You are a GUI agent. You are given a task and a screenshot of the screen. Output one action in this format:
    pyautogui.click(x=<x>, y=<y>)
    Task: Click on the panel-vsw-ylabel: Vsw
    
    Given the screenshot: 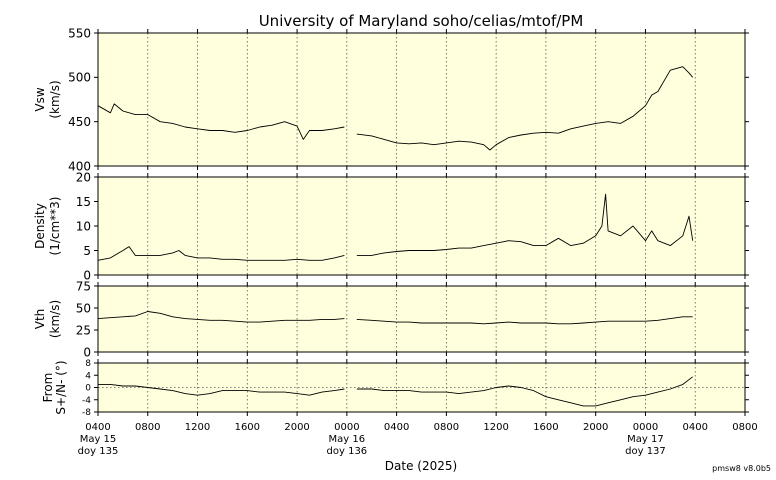 What is the action you would take?
    pyautogui.click(x=40, y=99)
    